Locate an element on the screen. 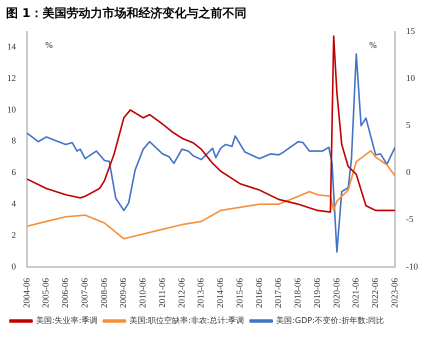  legend-label: 美国:GDP:不变价:折年数:同比 is located at coordinates (330, 321).